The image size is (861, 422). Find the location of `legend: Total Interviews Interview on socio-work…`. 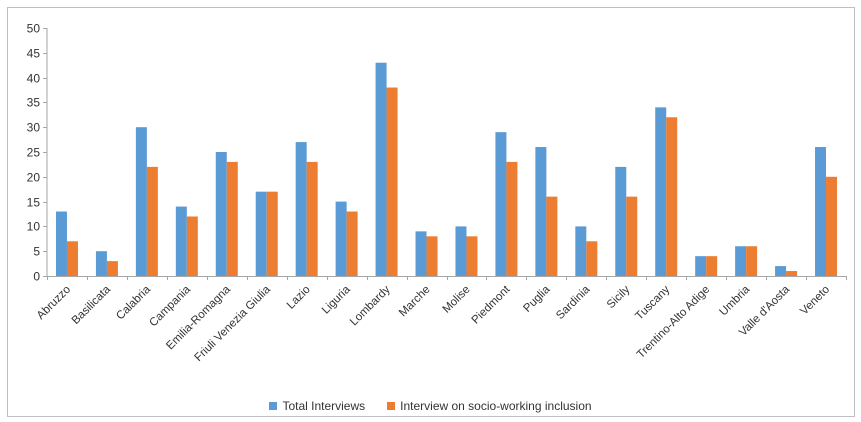

legend: Total Interviews Interview on socio-work… is located at coordinates (430, 406).